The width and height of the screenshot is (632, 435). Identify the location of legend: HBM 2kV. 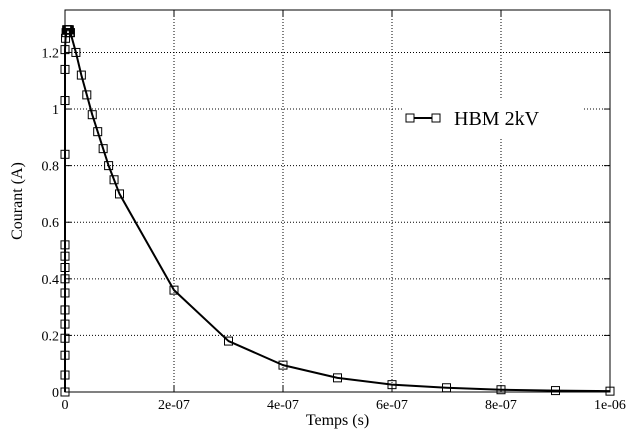
(492, 118).